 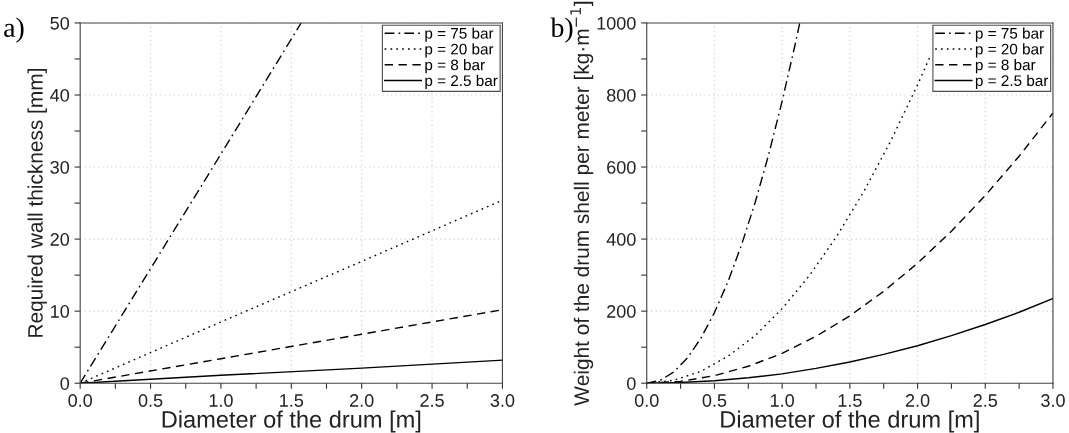 I want to click on y-tick-label: 30, so click(x=60, y=167).